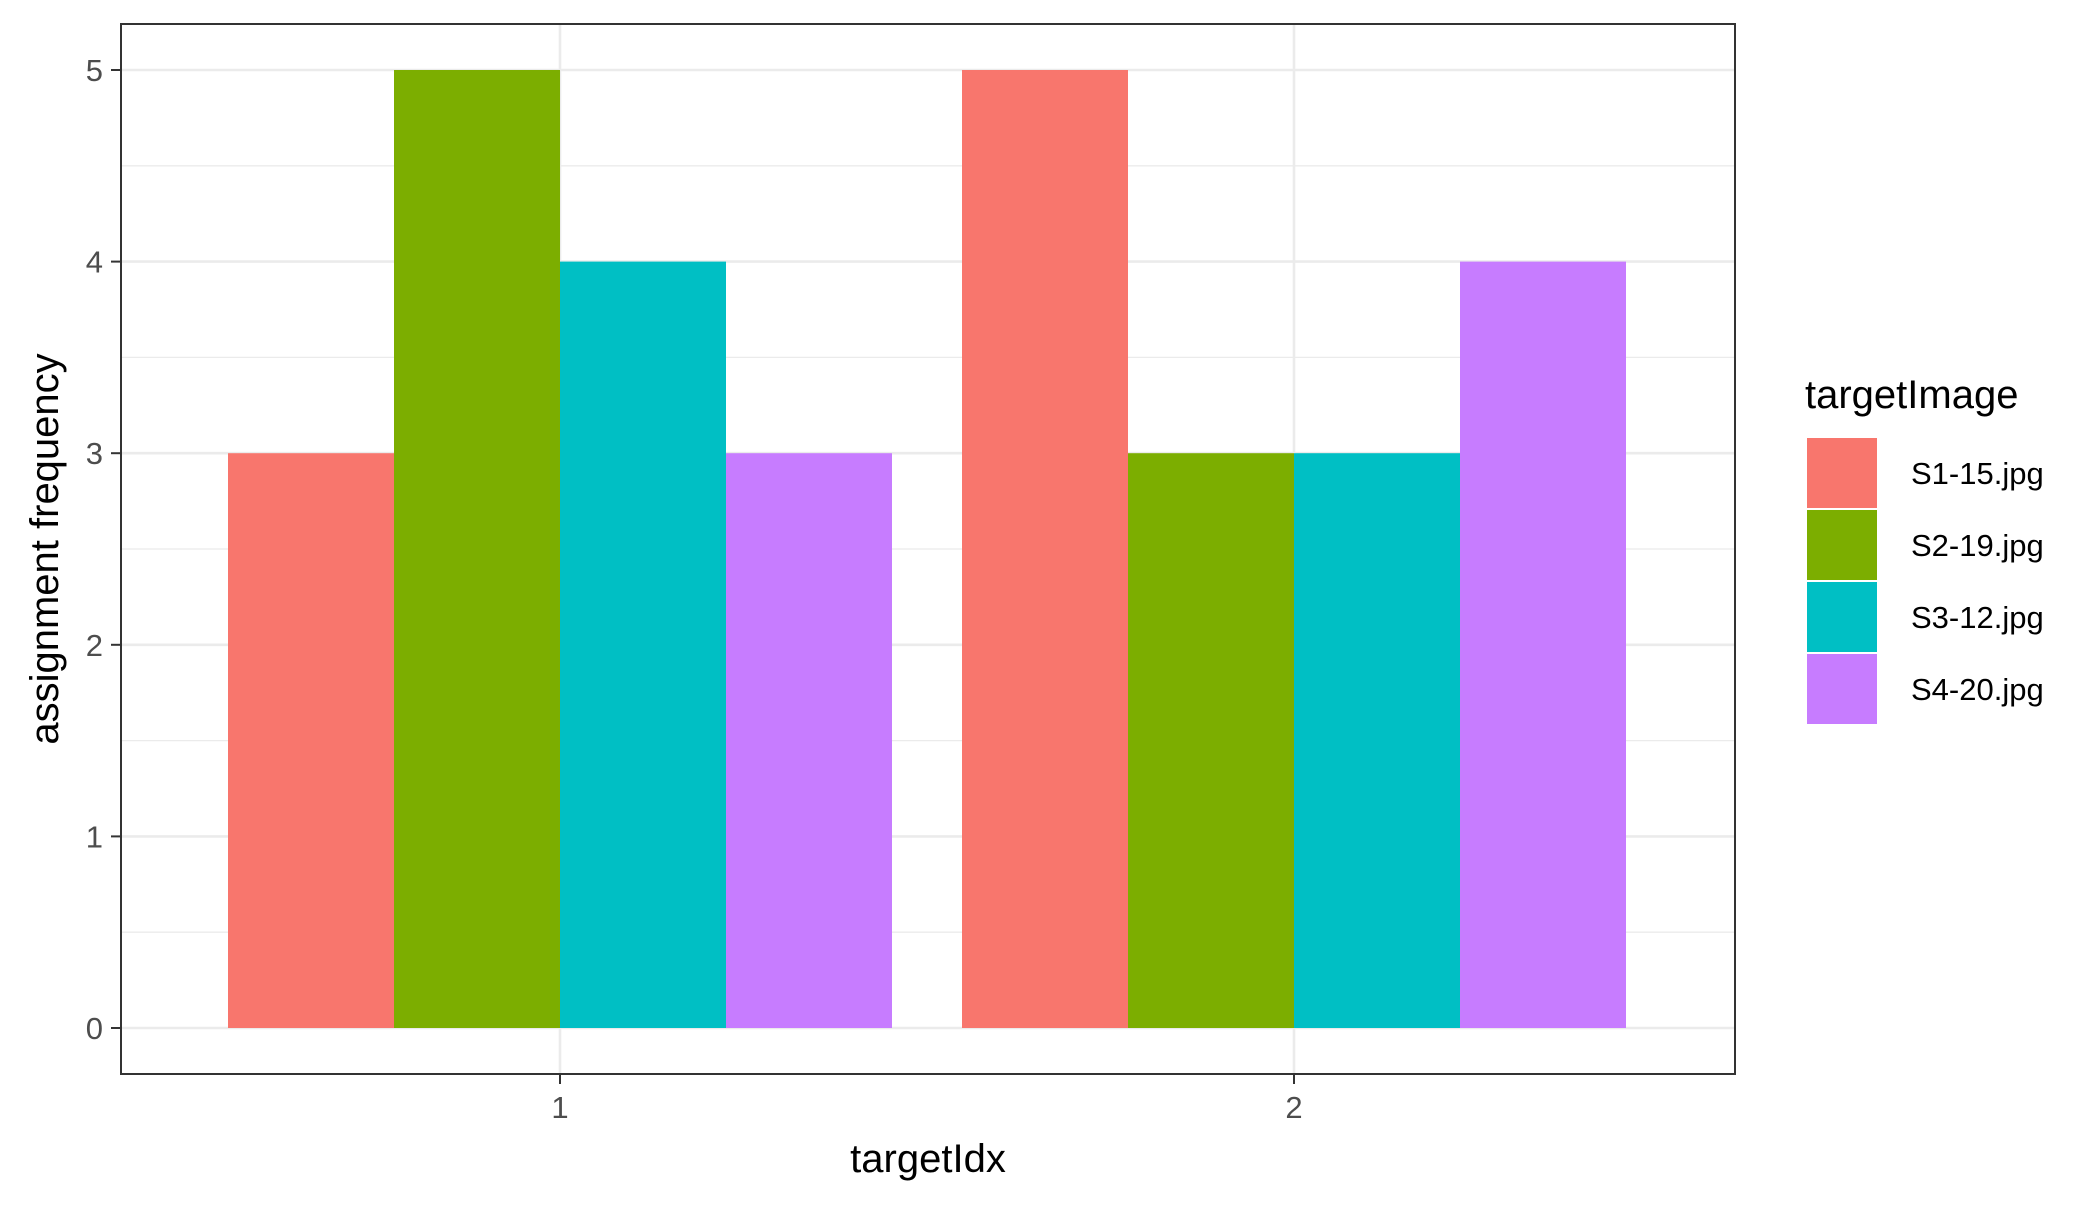 The image size is (2100, 1205). I want to click on y-tick-label: 2, so click(94, 645).